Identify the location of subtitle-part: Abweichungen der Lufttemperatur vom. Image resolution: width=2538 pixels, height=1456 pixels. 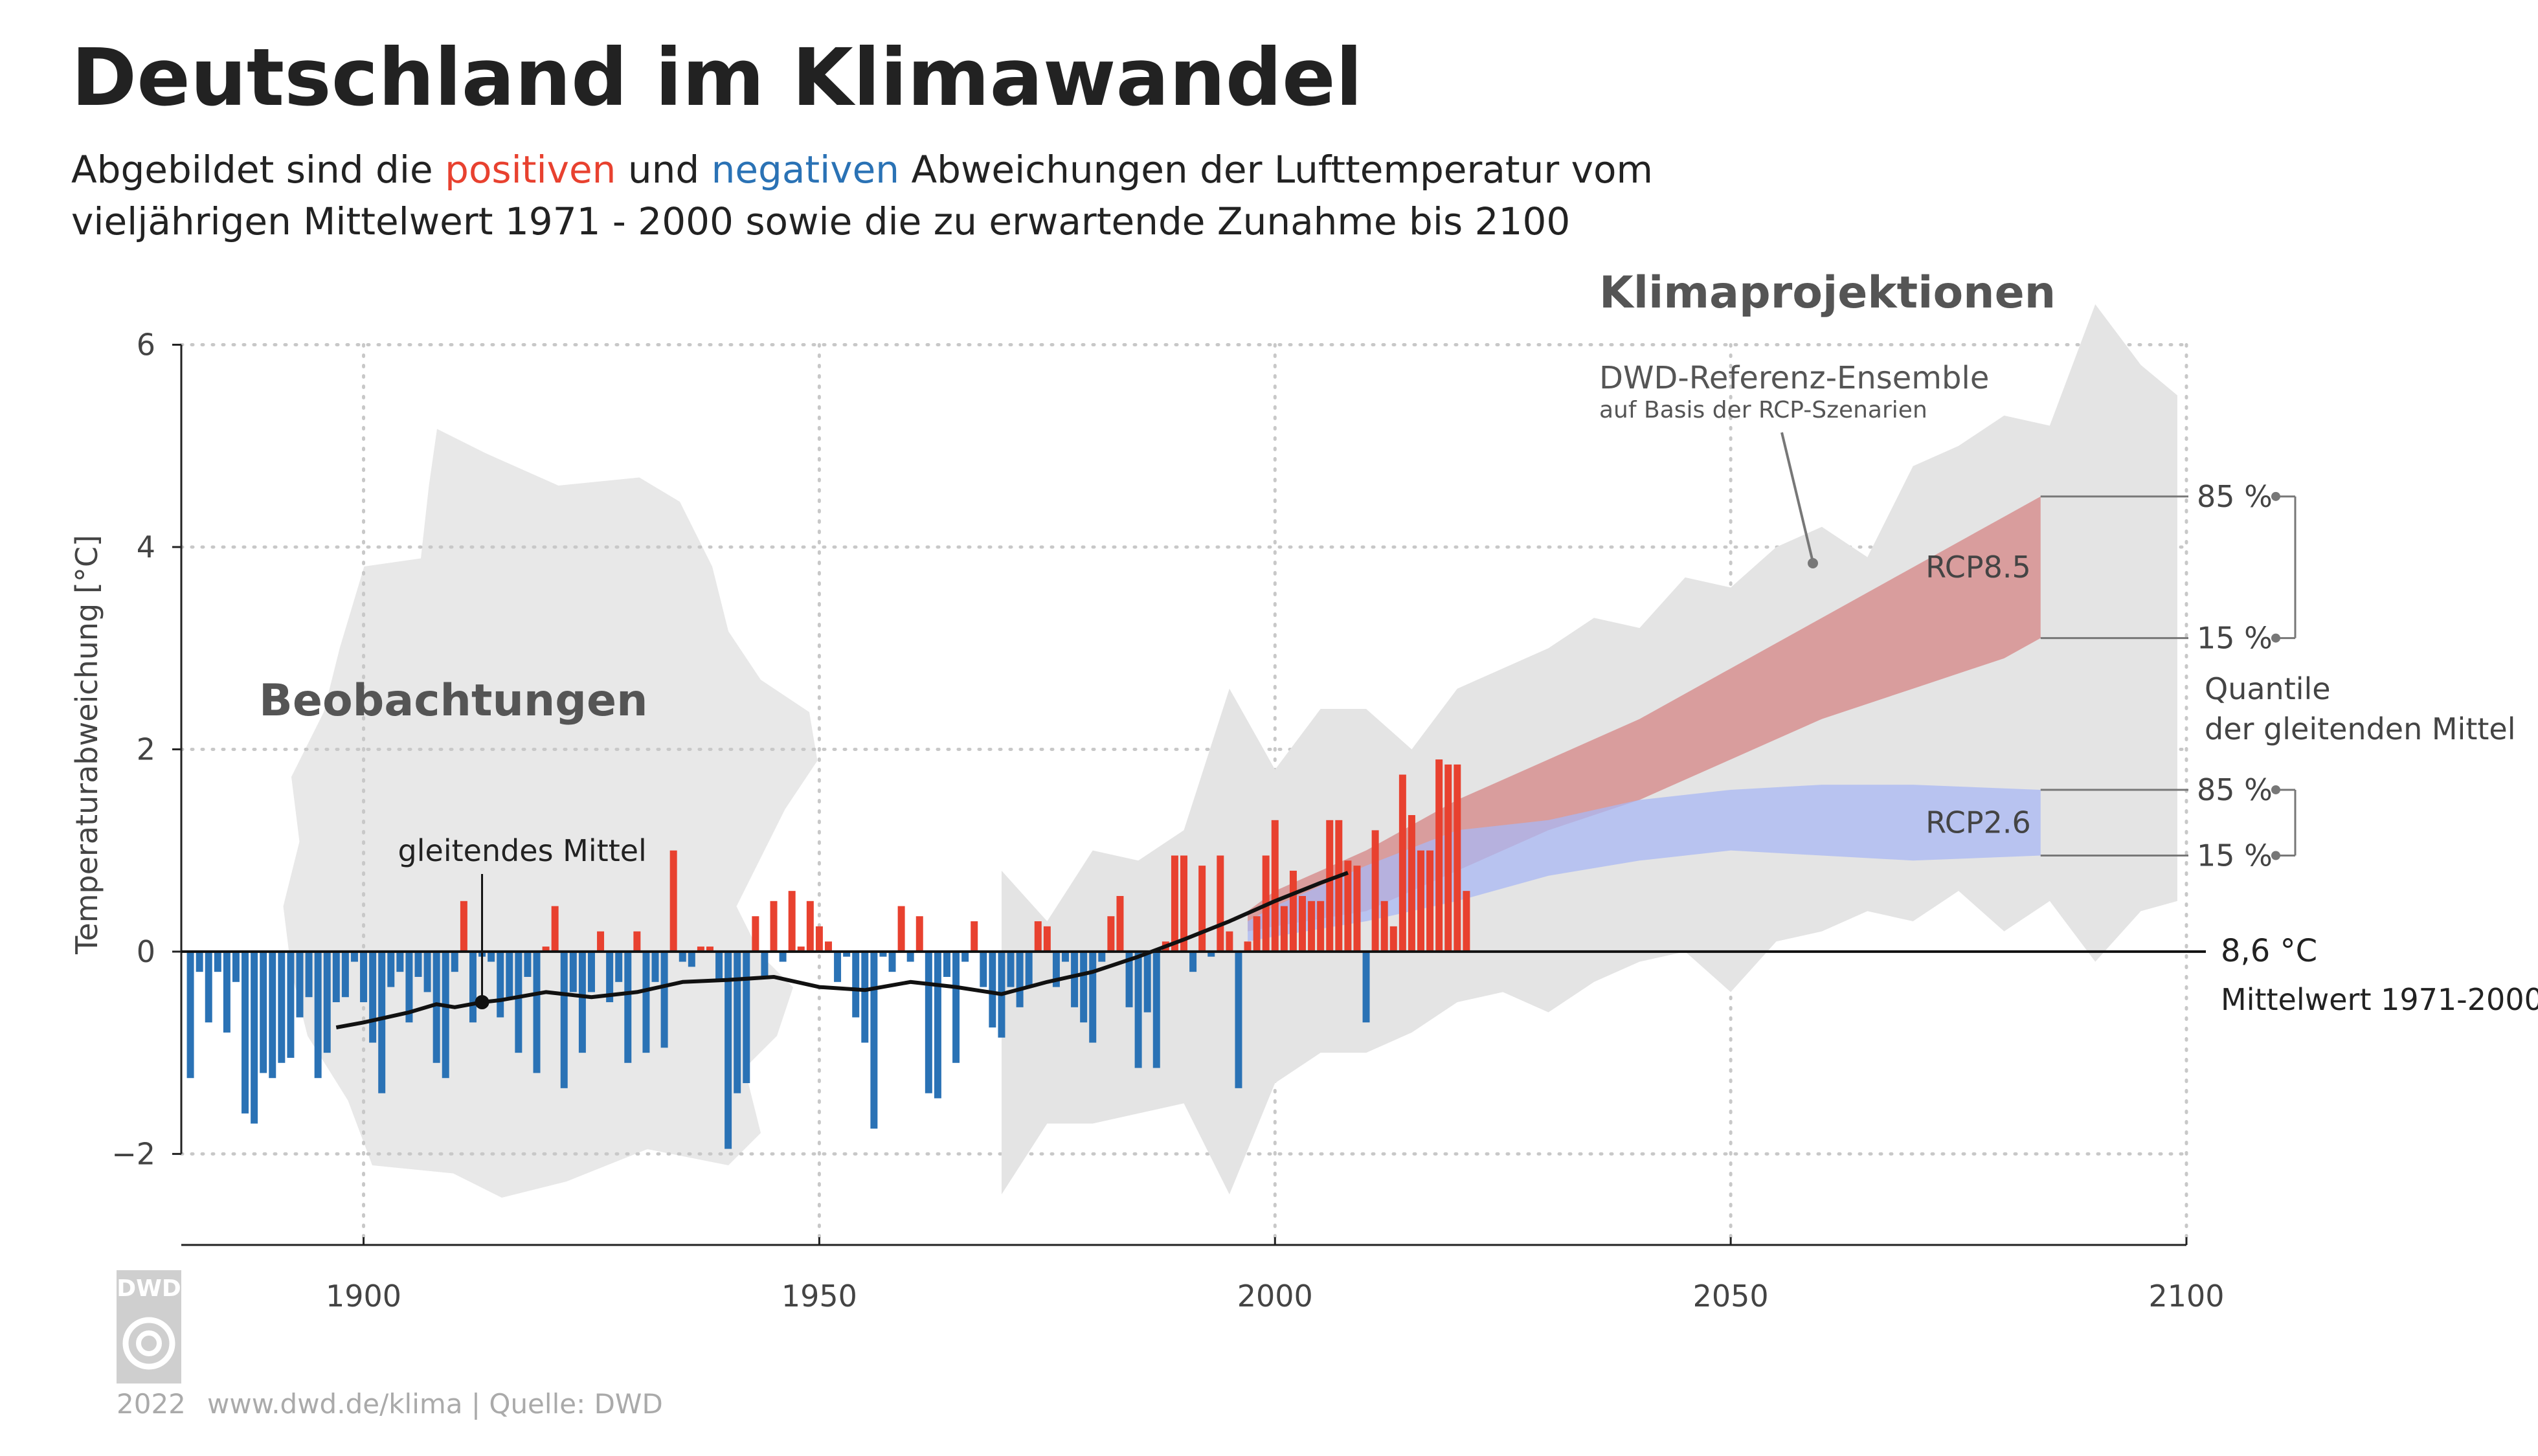
(1276, 170).